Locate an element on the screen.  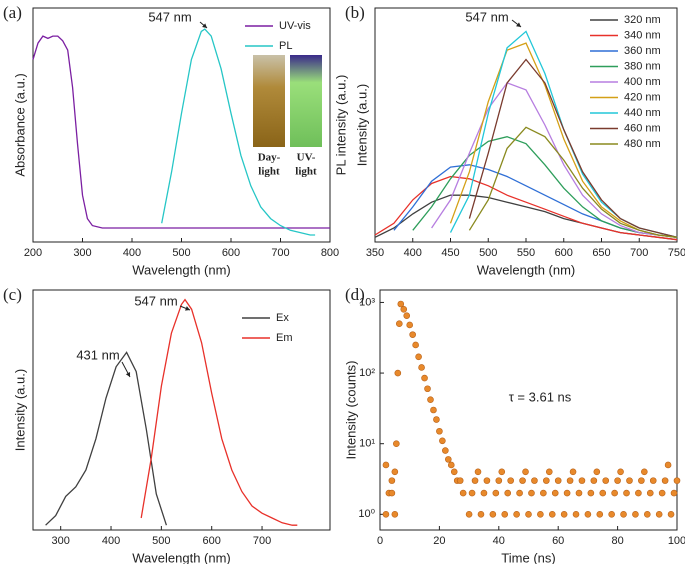
x-tick-label: 800 is located at coordinates (330, 253).